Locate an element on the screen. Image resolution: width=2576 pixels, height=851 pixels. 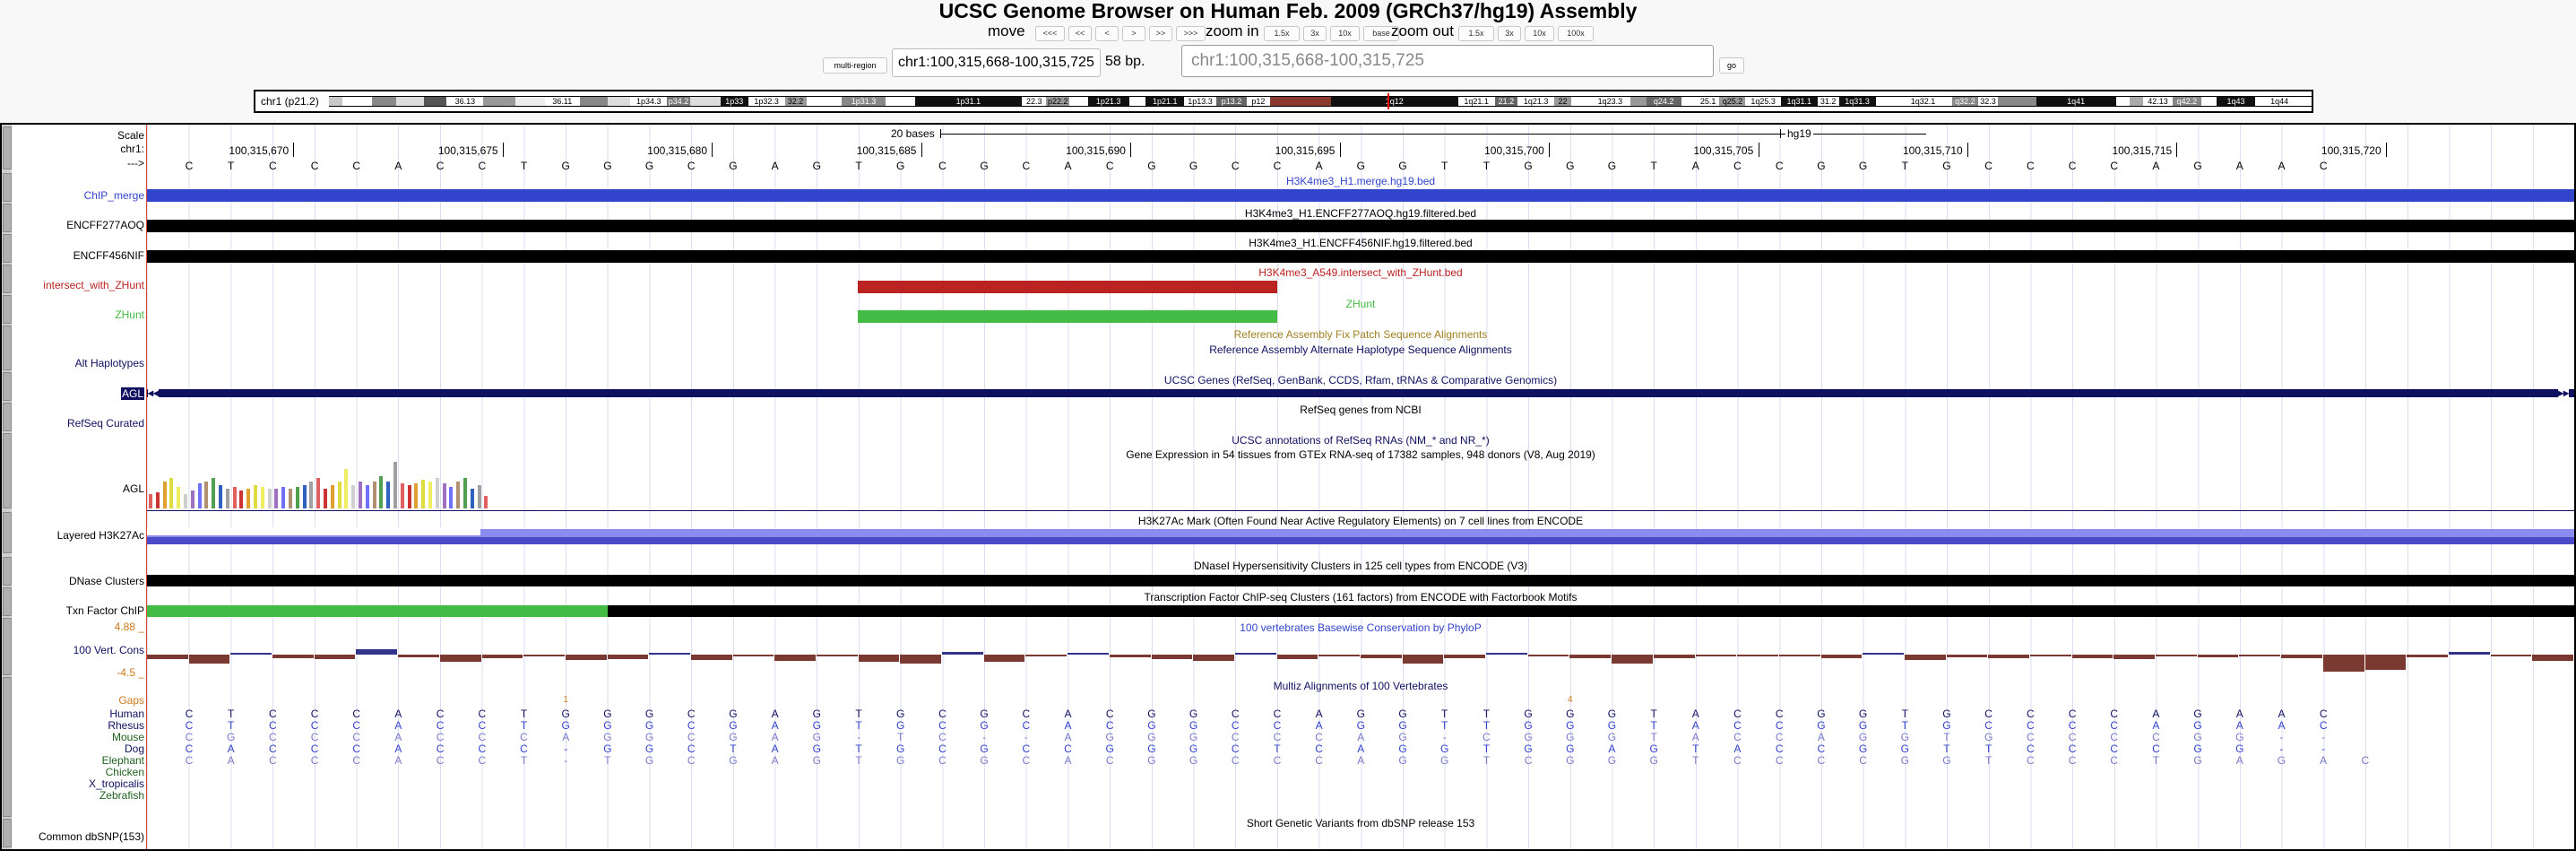
chip-merge-feature is located at coordinates (1360, 195).